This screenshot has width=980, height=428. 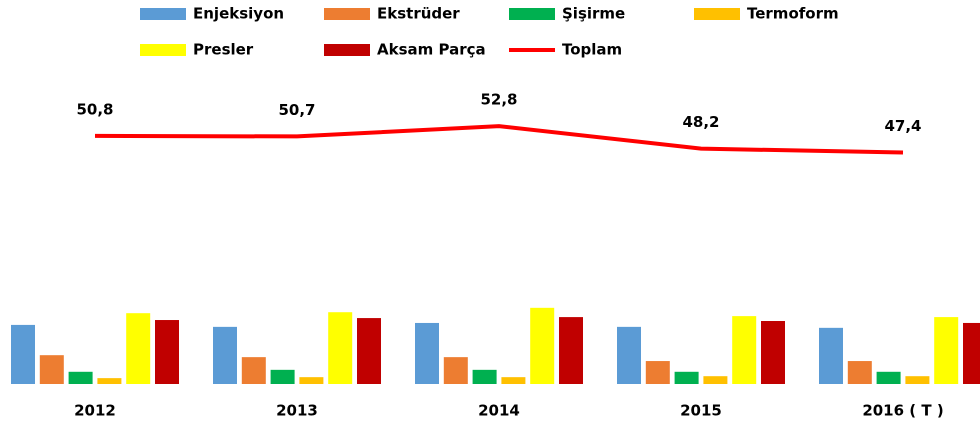 What do you see at coordinates (499, 139) in the screenshot?
I see `line` at bounding box center [499, 139].